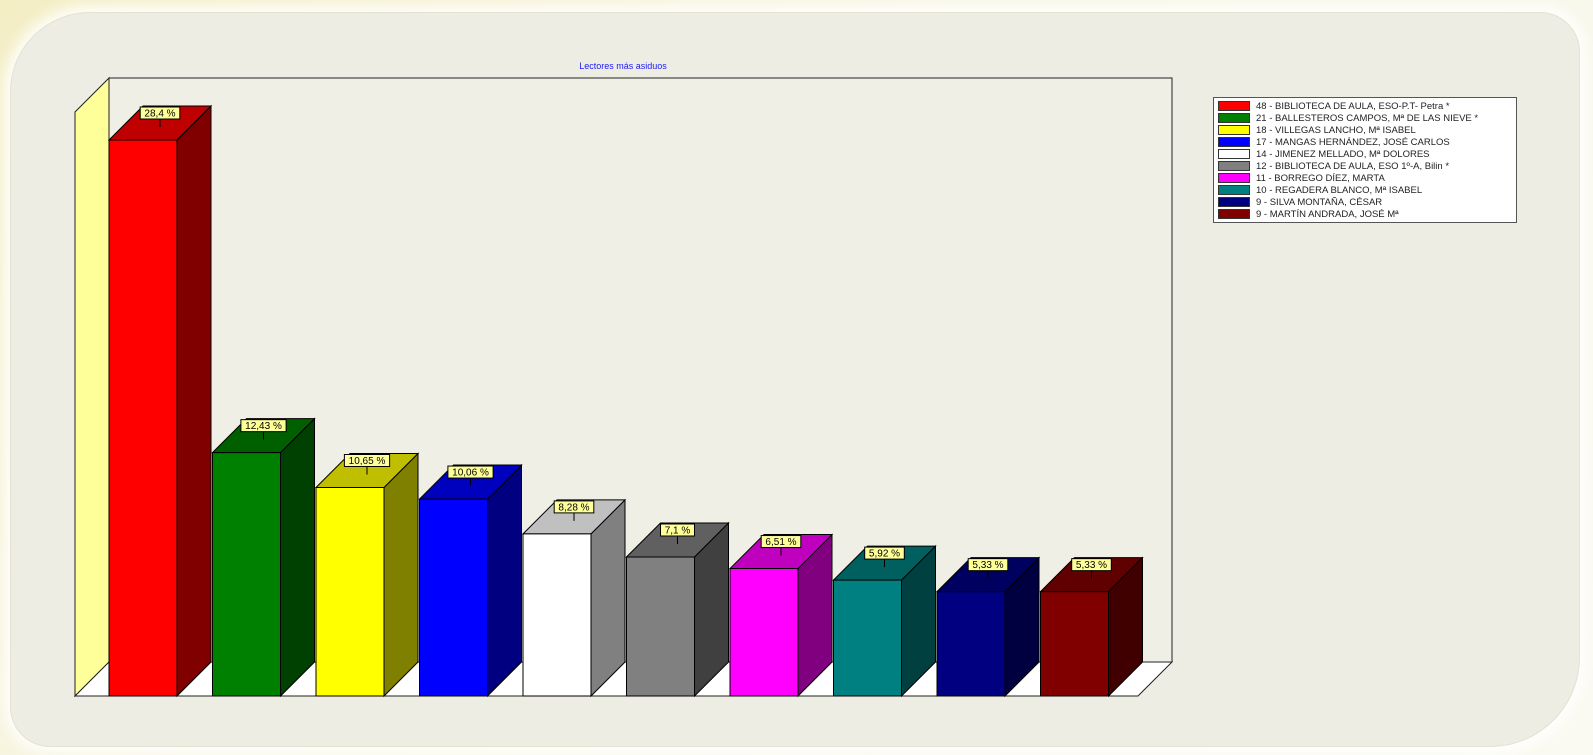 This screenshot has height=755, width=1593. I want to click on data-label: 10,06 %, so click(470, 476).